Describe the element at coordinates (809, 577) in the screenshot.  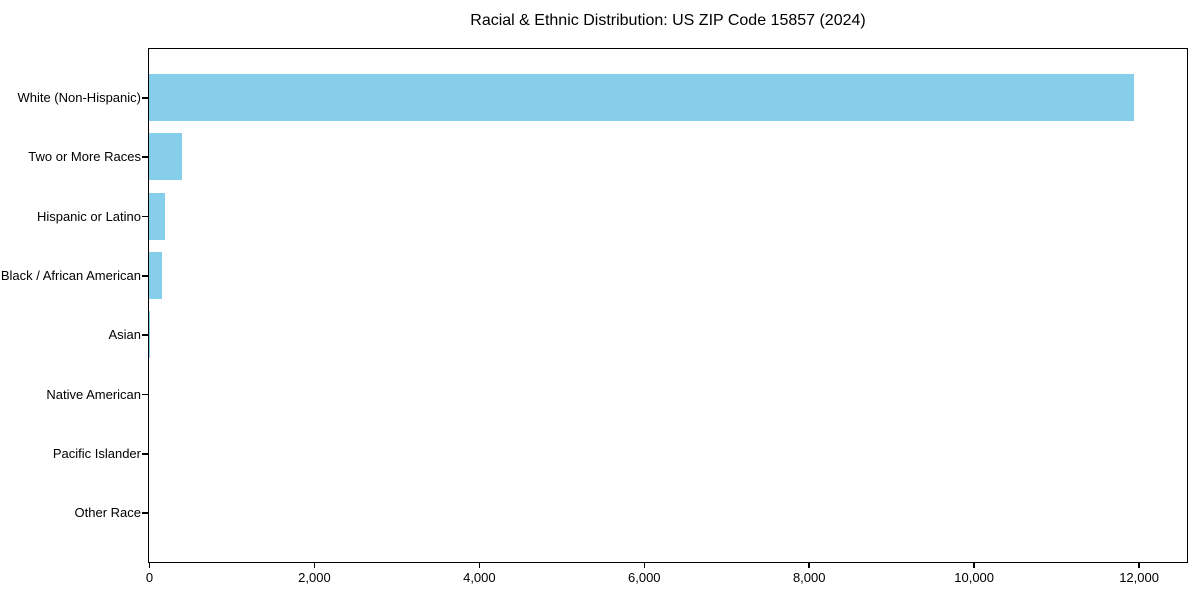
I see `x-tick-label: 8,000` at that location.